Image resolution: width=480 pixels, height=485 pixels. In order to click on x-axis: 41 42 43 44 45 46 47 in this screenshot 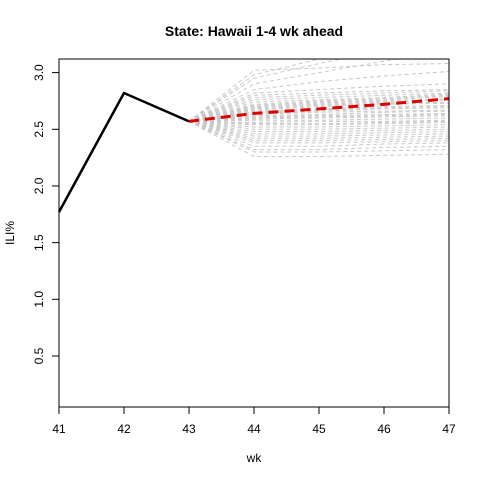, I will do `click(254, 421)`.